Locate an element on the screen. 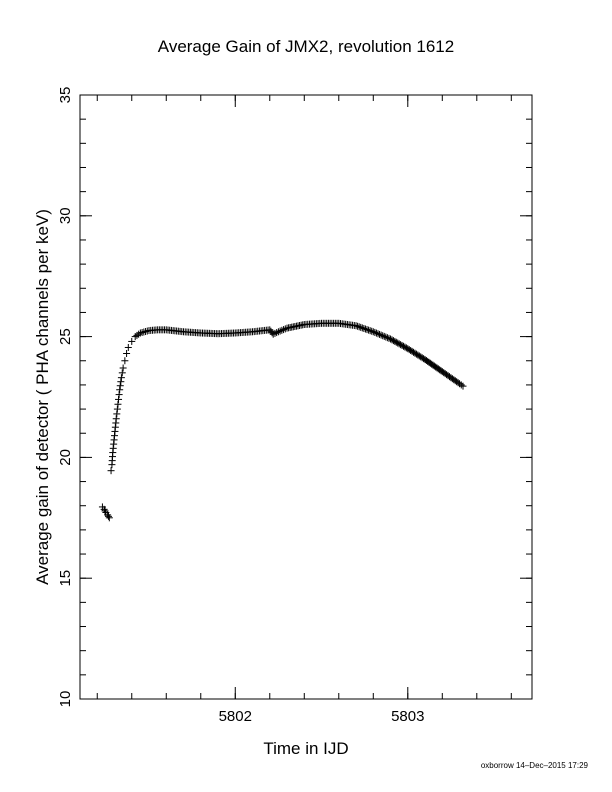 This screenshot has width=612, height=792. x-axis-label: Time in IJD is located at coordinates (305, 748).